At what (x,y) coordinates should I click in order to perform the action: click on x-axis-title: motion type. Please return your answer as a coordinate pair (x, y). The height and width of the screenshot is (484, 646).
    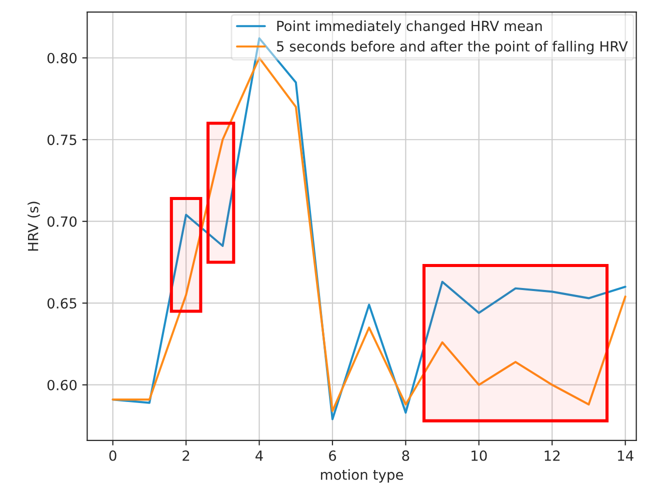
    Looking at the image, I should click on (362, 476).